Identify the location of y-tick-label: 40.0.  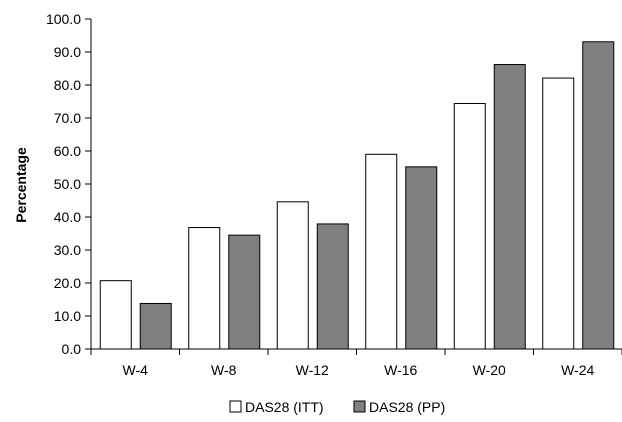
(67, 217).